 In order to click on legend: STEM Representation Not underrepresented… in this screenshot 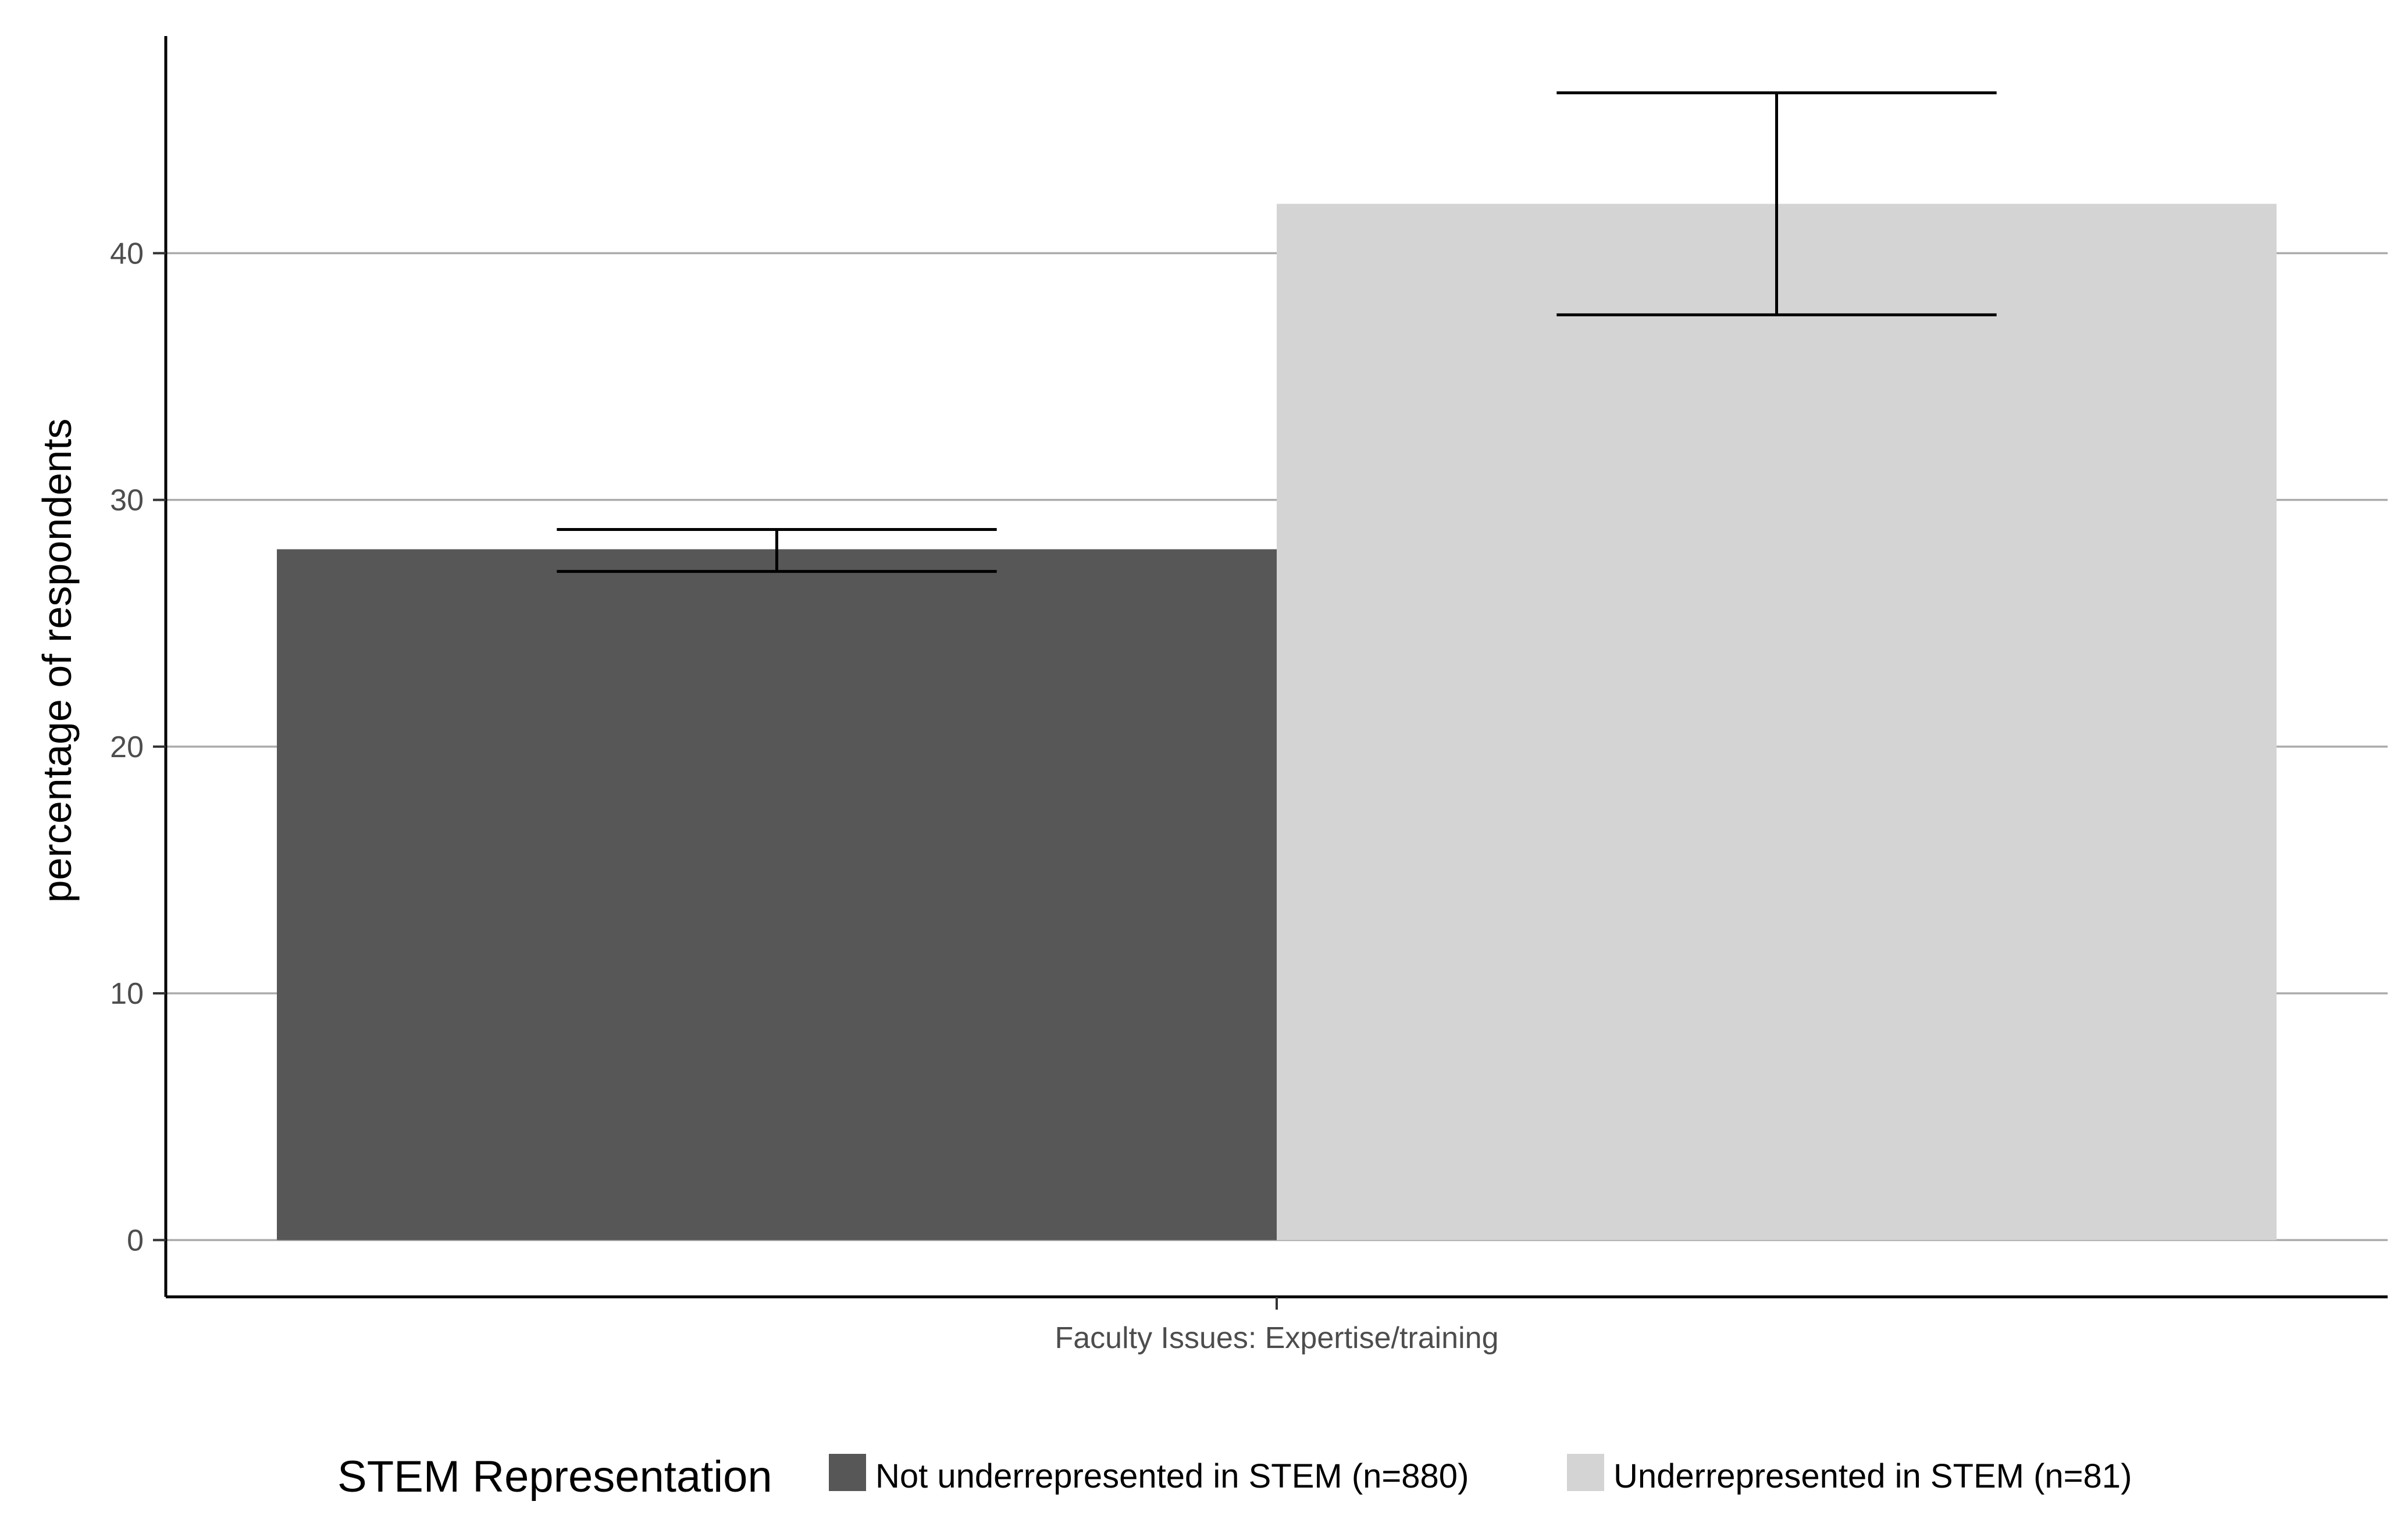, I will do `click(1234, 1477)`.